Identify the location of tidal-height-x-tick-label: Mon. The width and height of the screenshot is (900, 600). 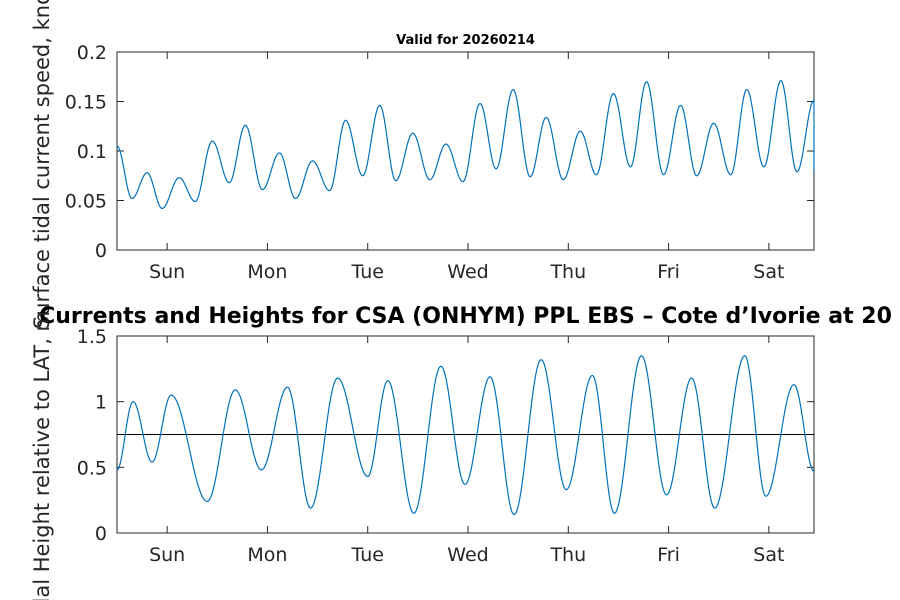
(267, 555).